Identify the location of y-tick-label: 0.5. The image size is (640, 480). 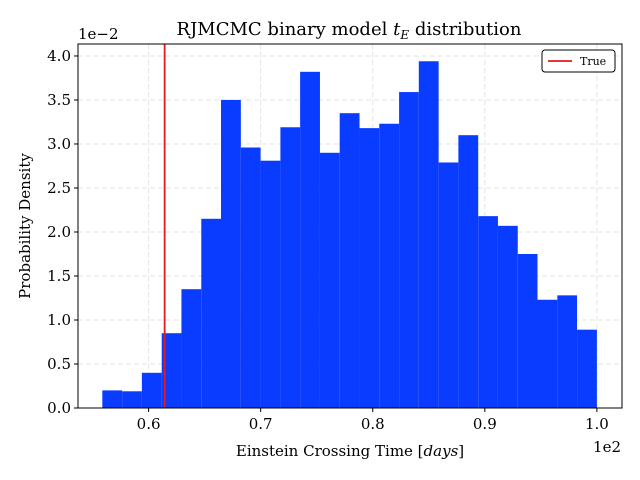
(59, 364).